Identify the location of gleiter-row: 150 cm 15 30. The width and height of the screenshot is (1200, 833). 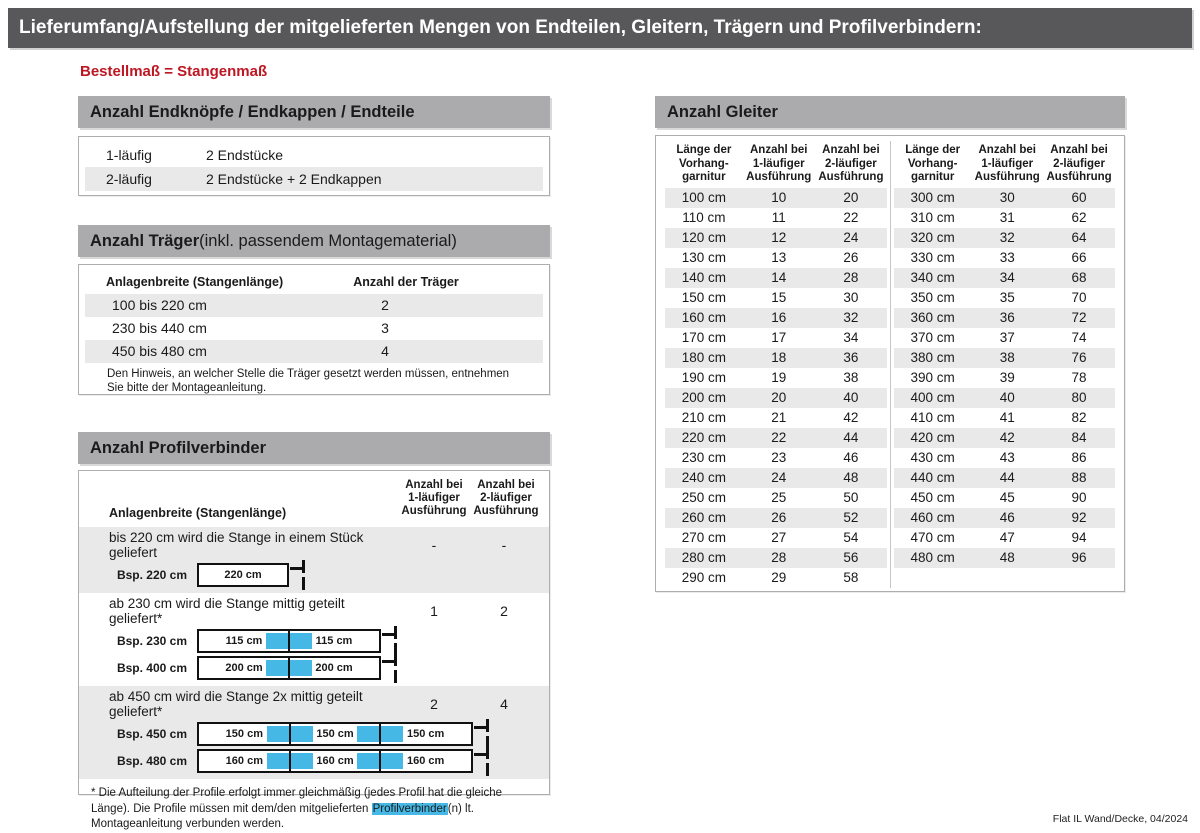
(776, 298).